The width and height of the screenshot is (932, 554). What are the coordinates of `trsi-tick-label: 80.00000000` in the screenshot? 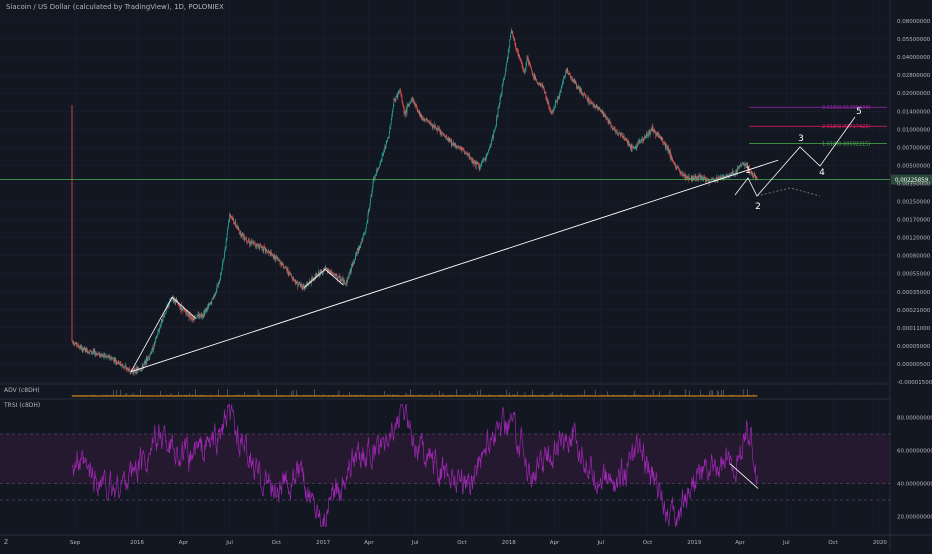 It's located at (914, 419).